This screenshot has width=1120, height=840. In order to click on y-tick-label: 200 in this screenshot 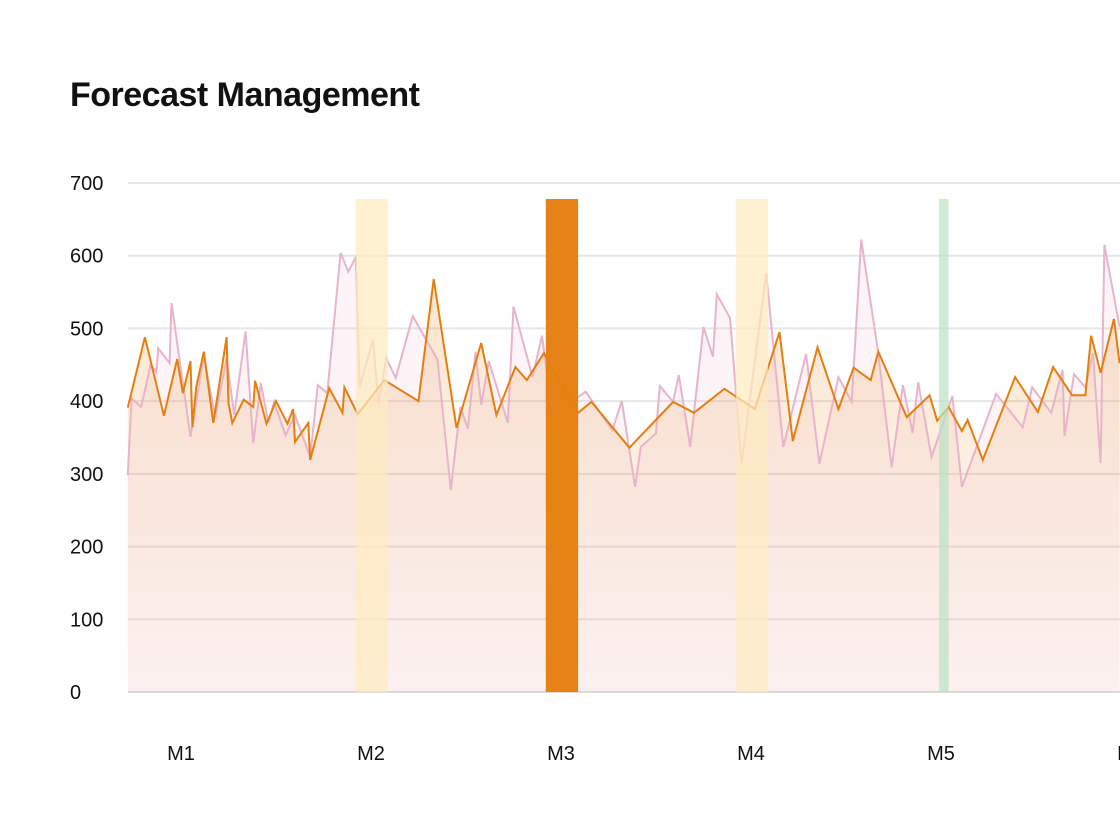, I will do `click(86, 548)`.